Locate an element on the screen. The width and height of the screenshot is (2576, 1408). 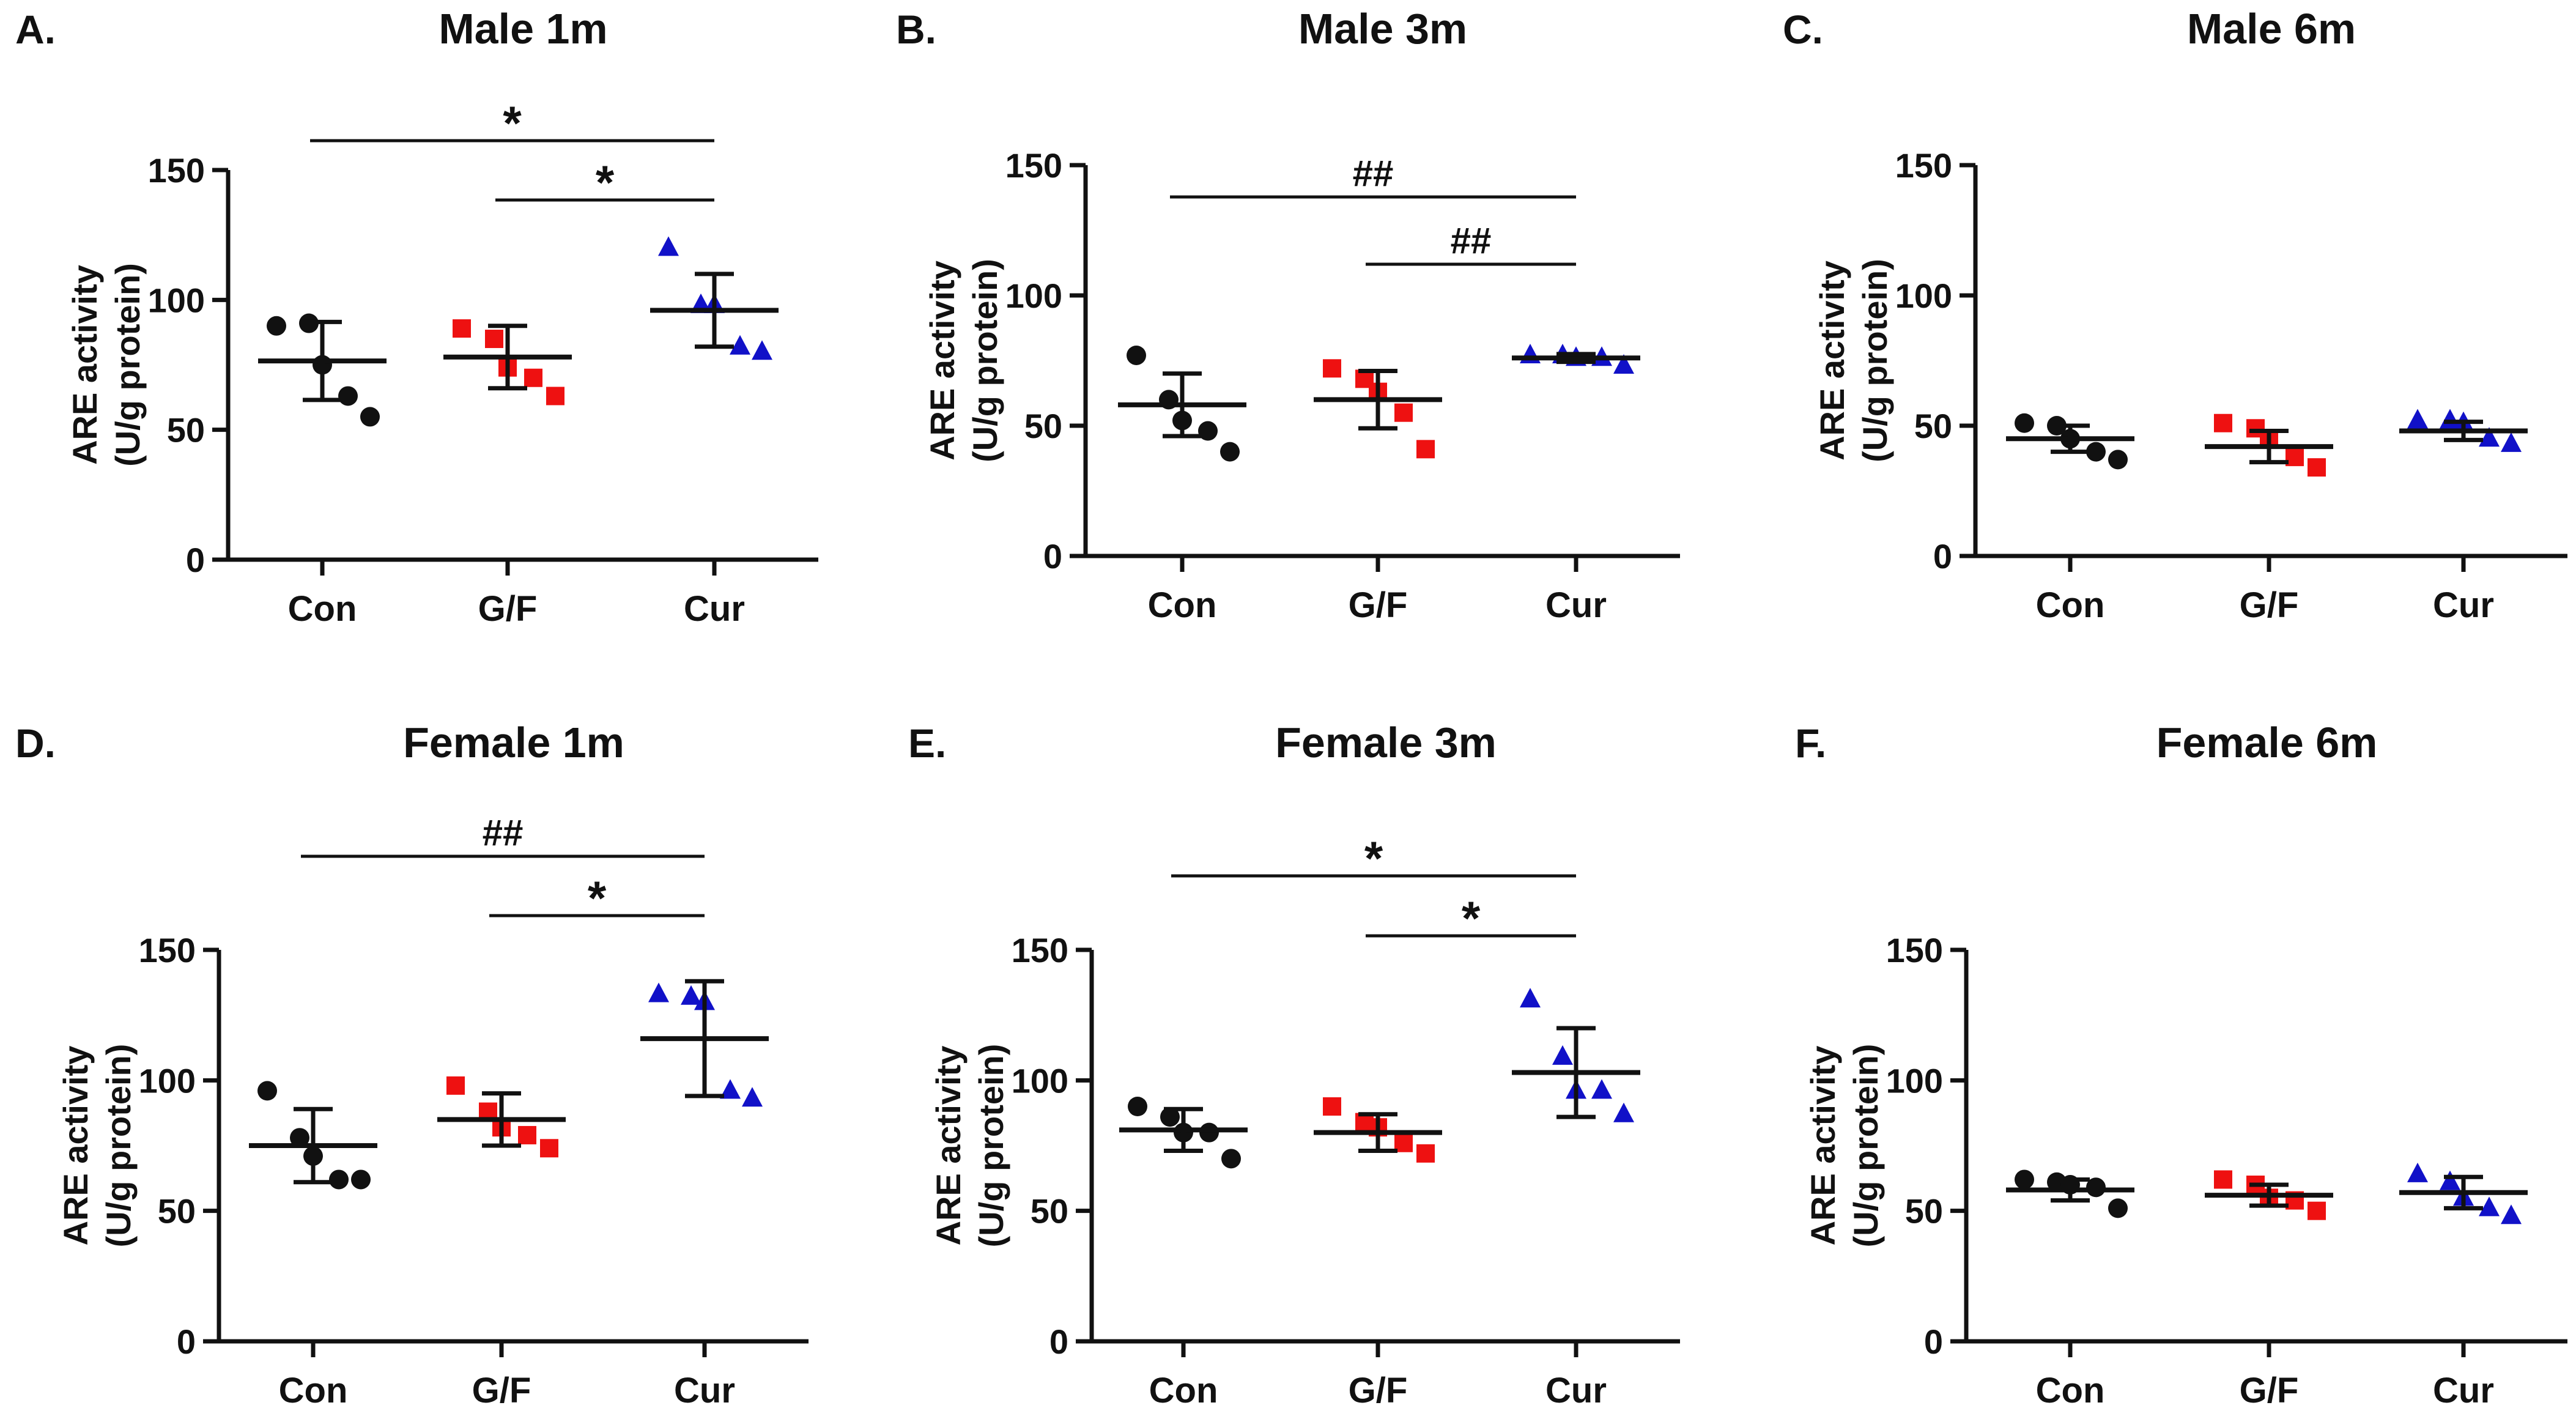
series-GF-C is located at coordinates (2269, 445).